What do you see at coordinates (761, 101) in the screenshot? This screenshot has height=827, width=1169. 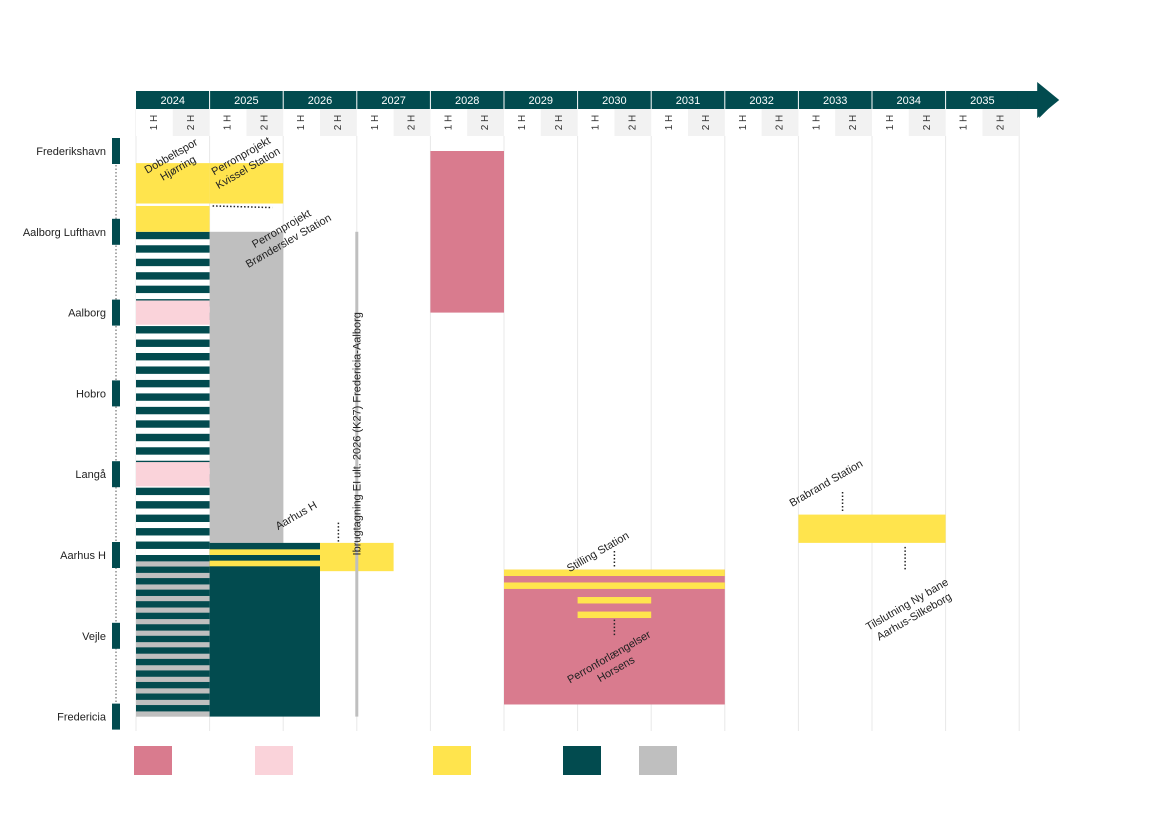 I see `year-label: 2032` at bounding box center [761, 101].